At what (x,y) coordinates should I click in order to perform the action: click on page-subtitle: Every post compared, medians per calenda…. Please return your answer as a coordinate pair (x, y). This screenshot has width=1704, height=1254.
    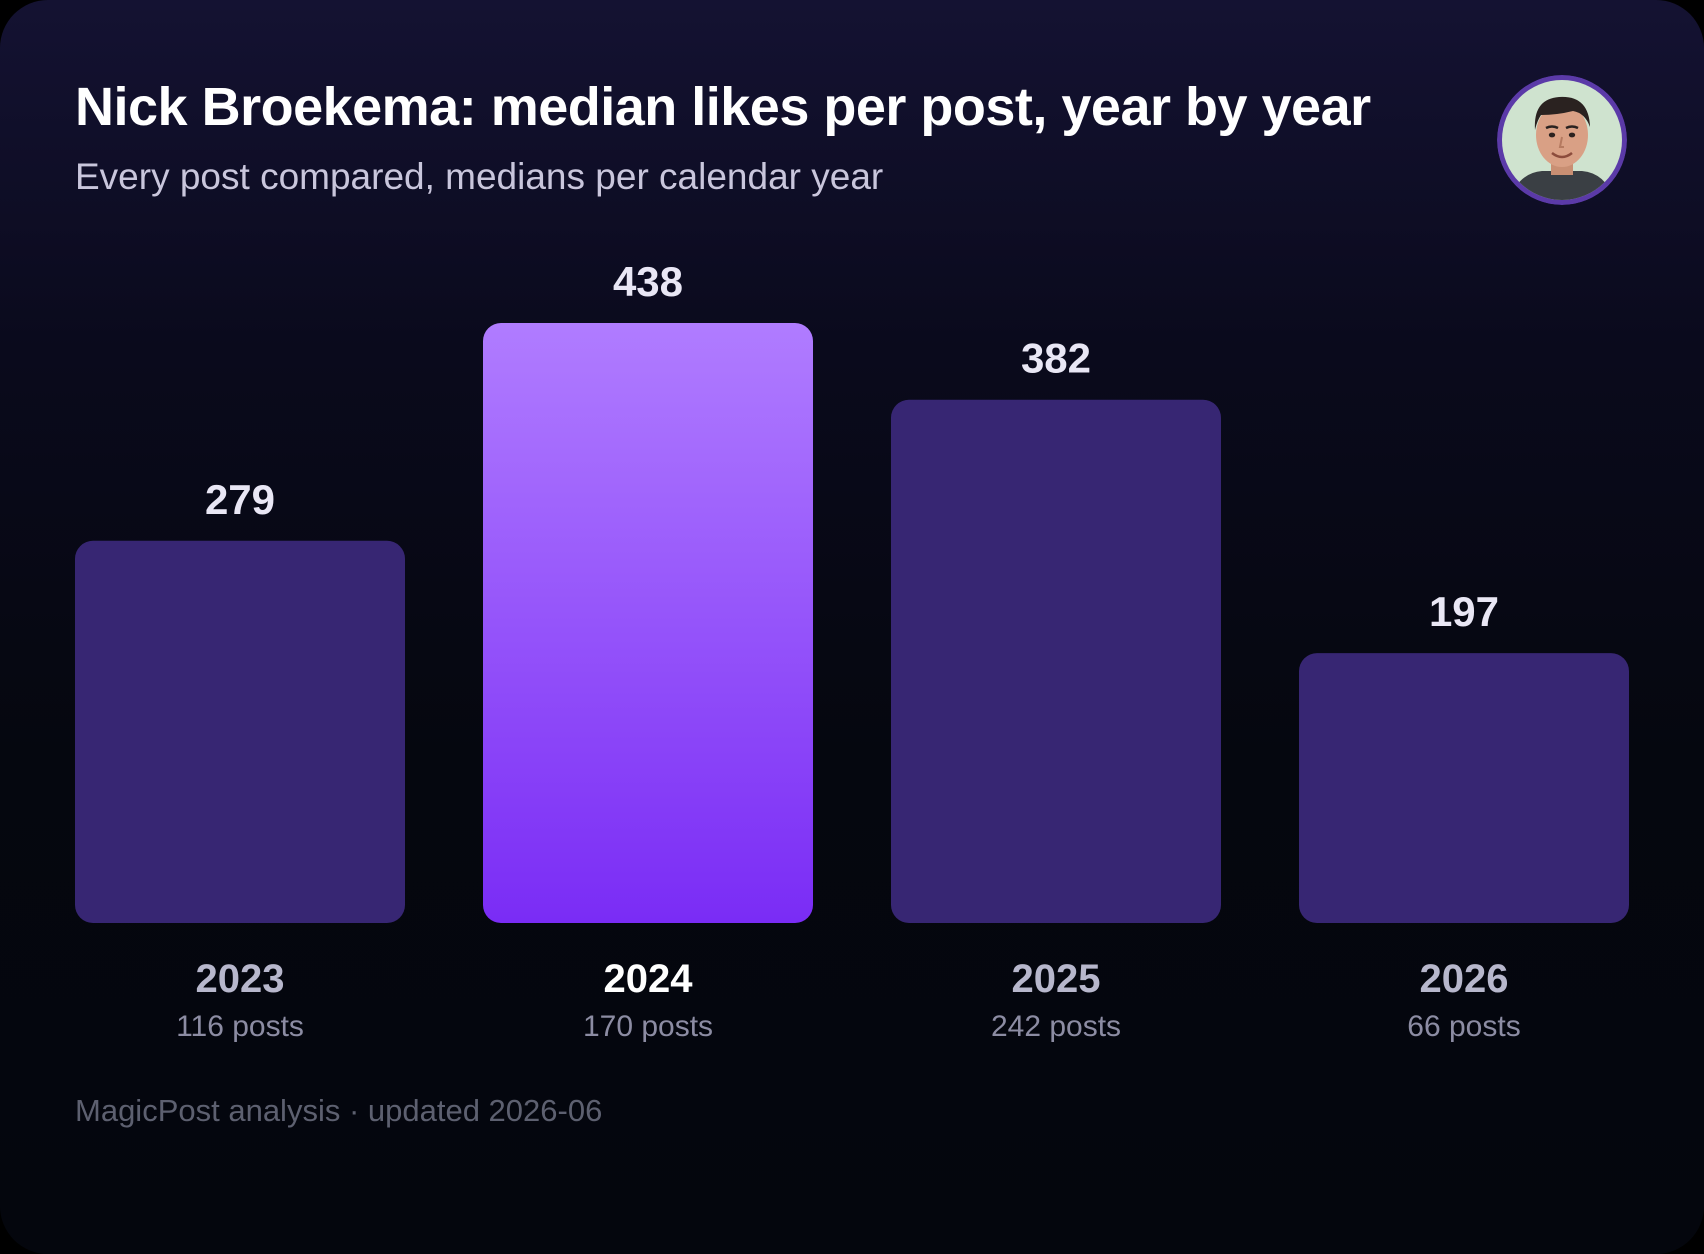
    Looking at the image, I should click on (479, 176).